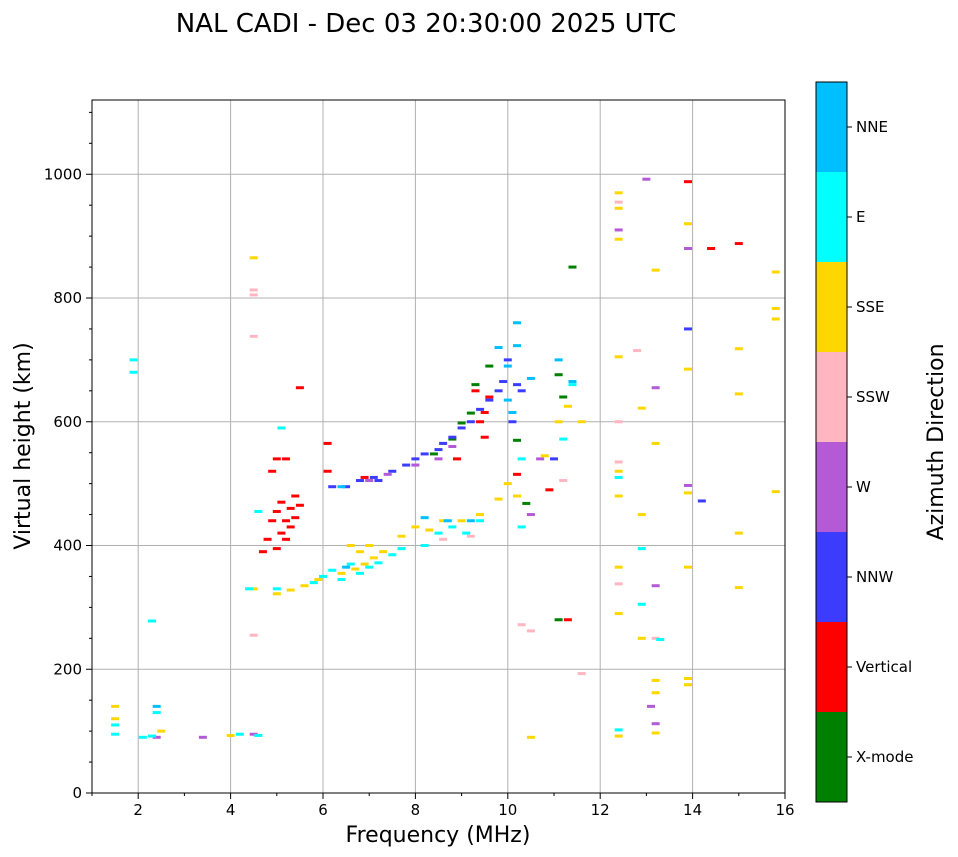  What do you see at coordinates (426, 24) in the screenshot?
I see `chart-title: NAL CADI - Dec 03 20:30:00 2025 UTC` at bounding box center [426, 24].